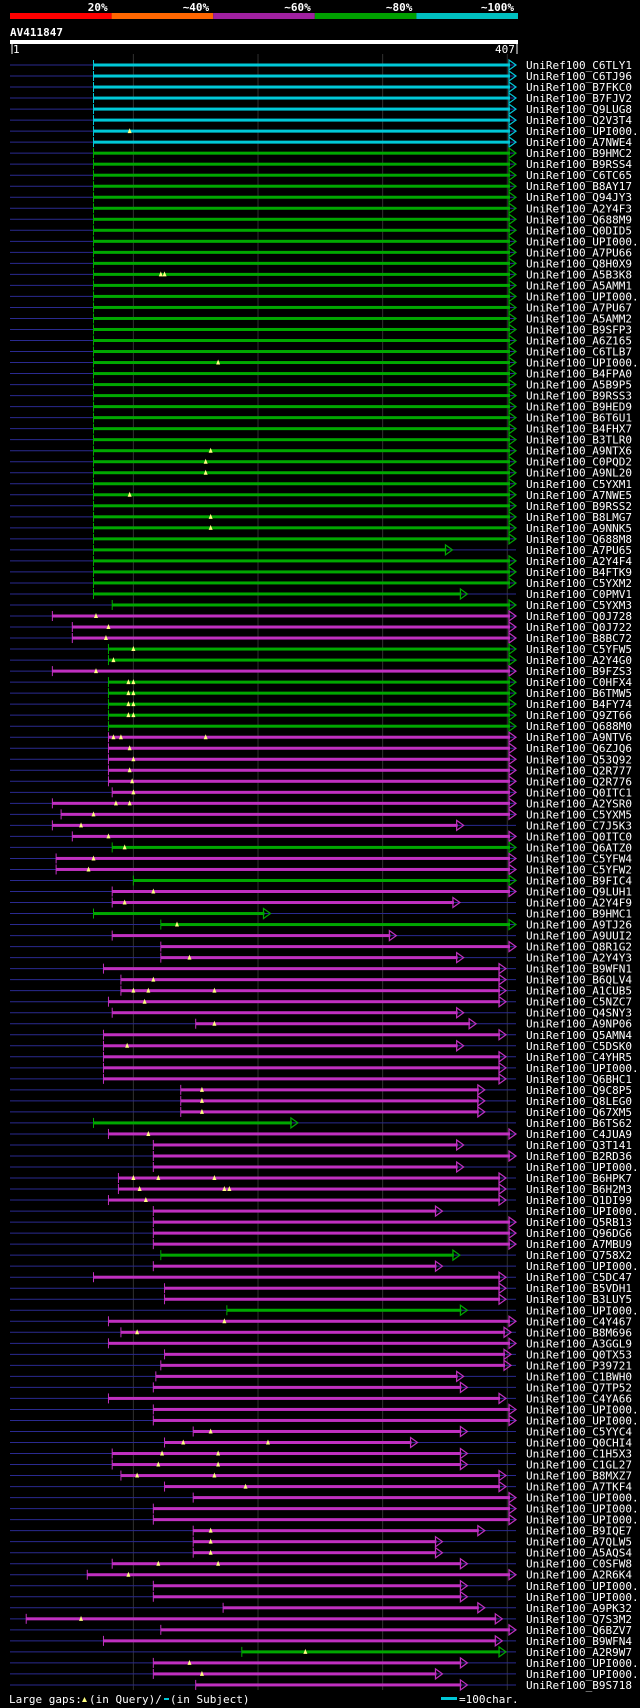  What do you see at coordinates (579, 517) in the screenshot?
I see `hit-label: UniRef100_B8LMG7` at bounding box center [579, 517].